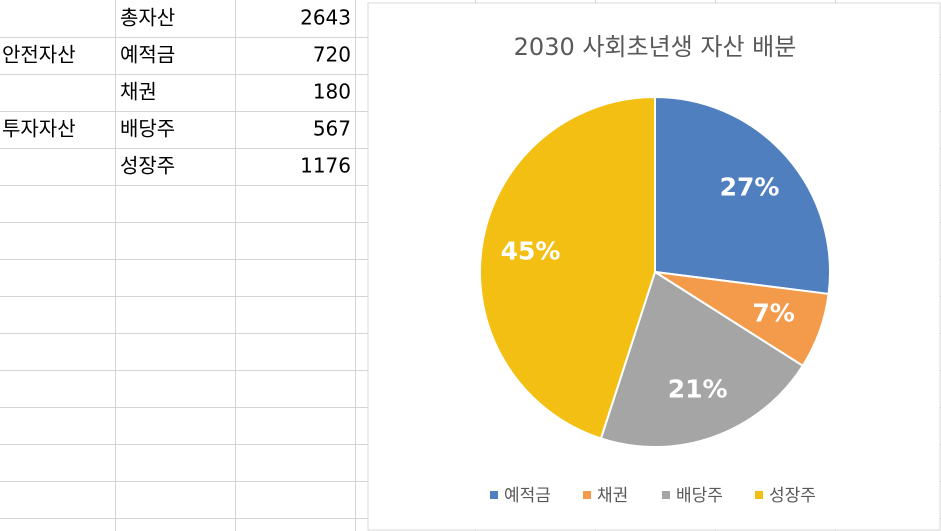  I want to click on cells: 총자산 2643 안전자산 예적금 720 채권 180 투자자산 배당주 567 성장주 1176, so click(176, 92).